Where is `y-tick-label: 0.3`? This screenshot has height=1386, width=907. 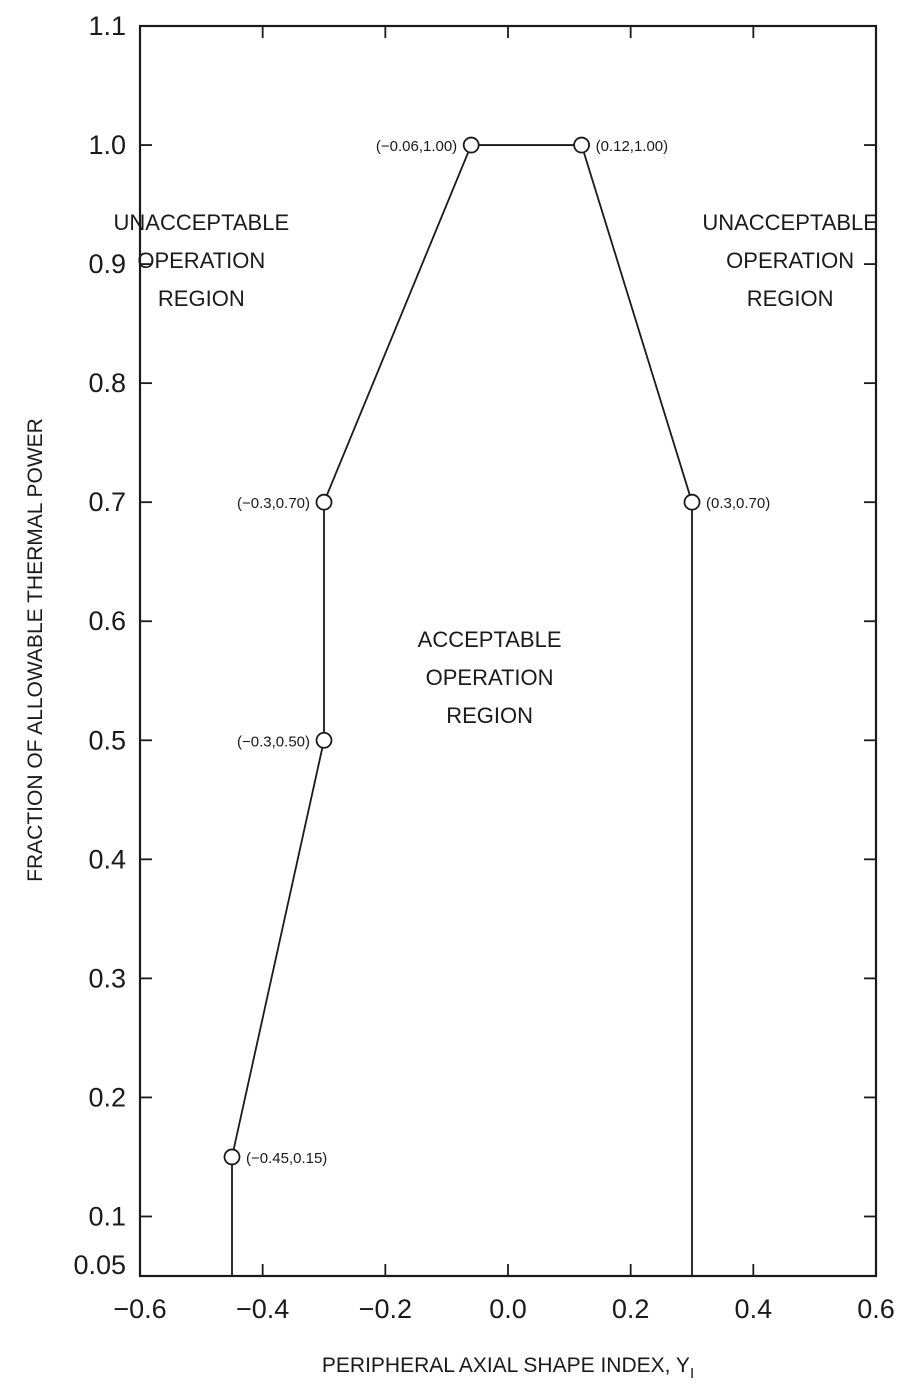
y-tick-label: 0.3 is located at coordinates (107, 978).